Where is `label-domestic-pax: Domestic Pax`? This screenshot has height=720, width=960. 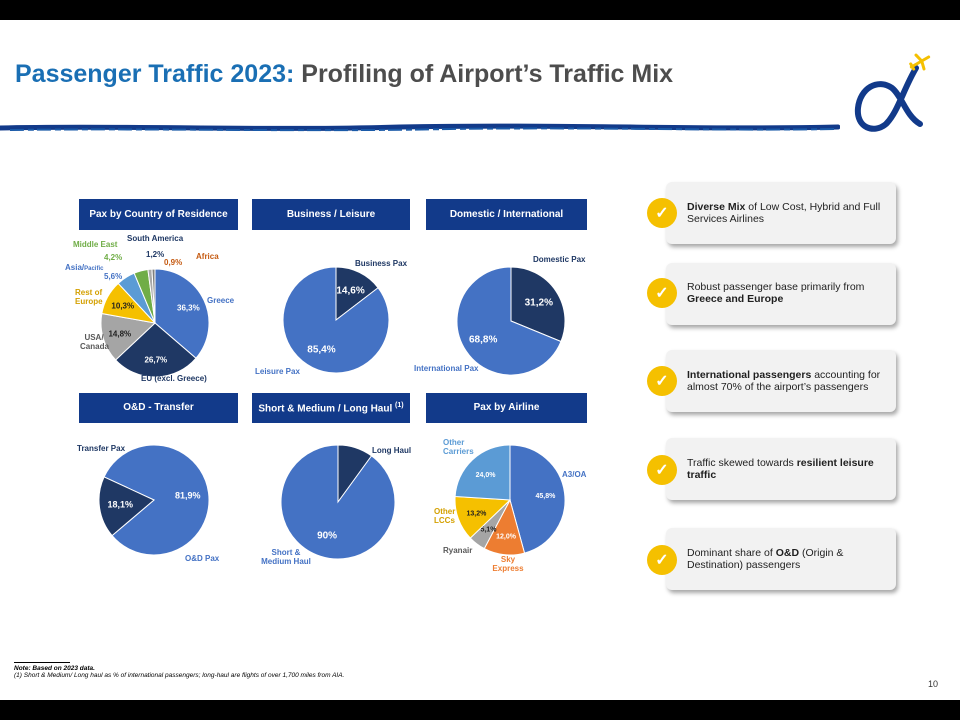 label-domestic-pax: Domestic Pax is located at coordinates (559, 259).